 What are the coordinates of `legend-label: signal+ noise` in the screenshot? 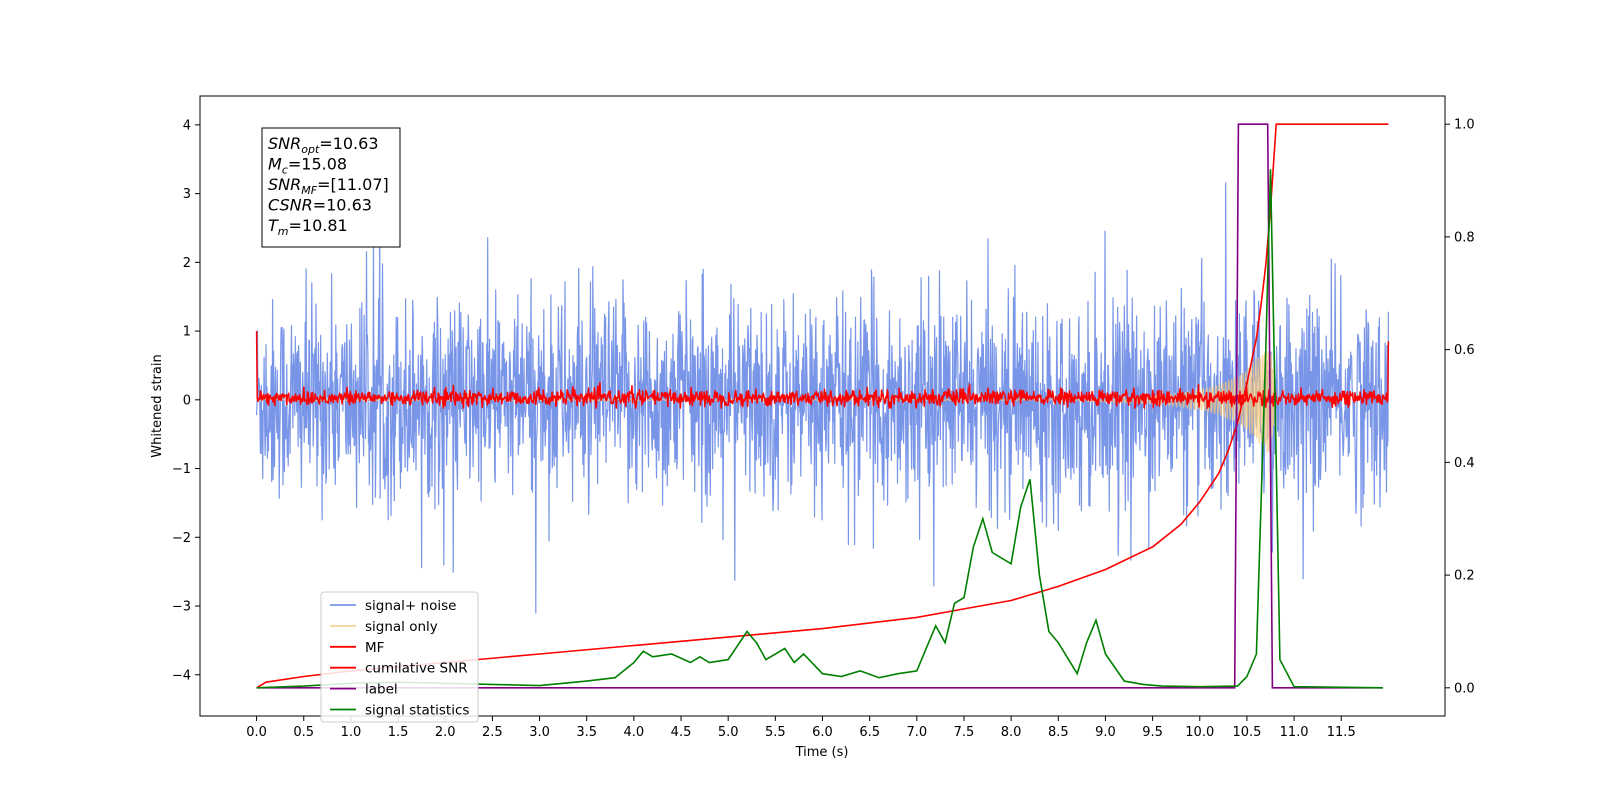 It's located at (410, 606).